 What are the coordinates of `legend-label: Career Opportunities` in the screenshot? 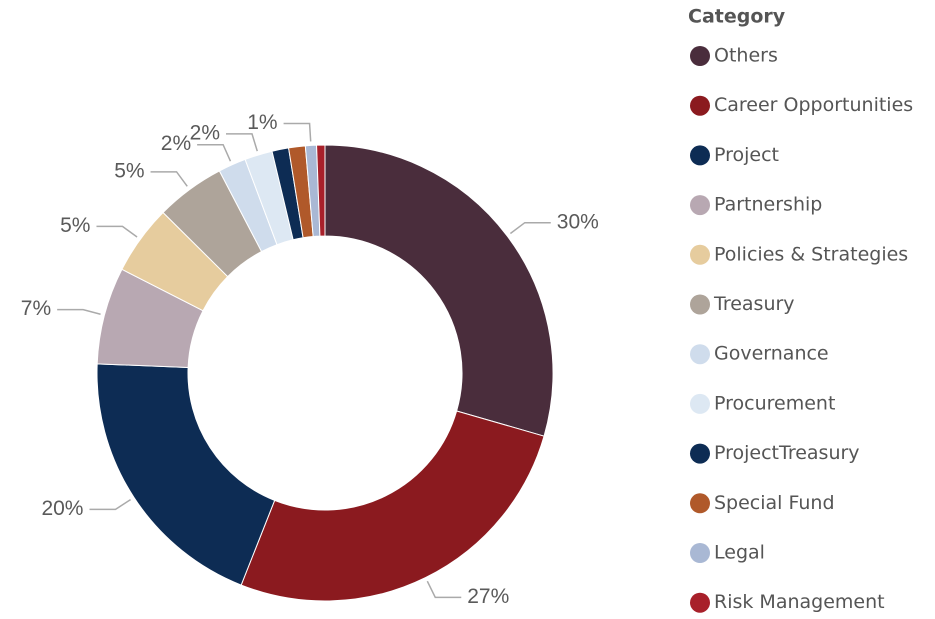 It's located at (813, 105).